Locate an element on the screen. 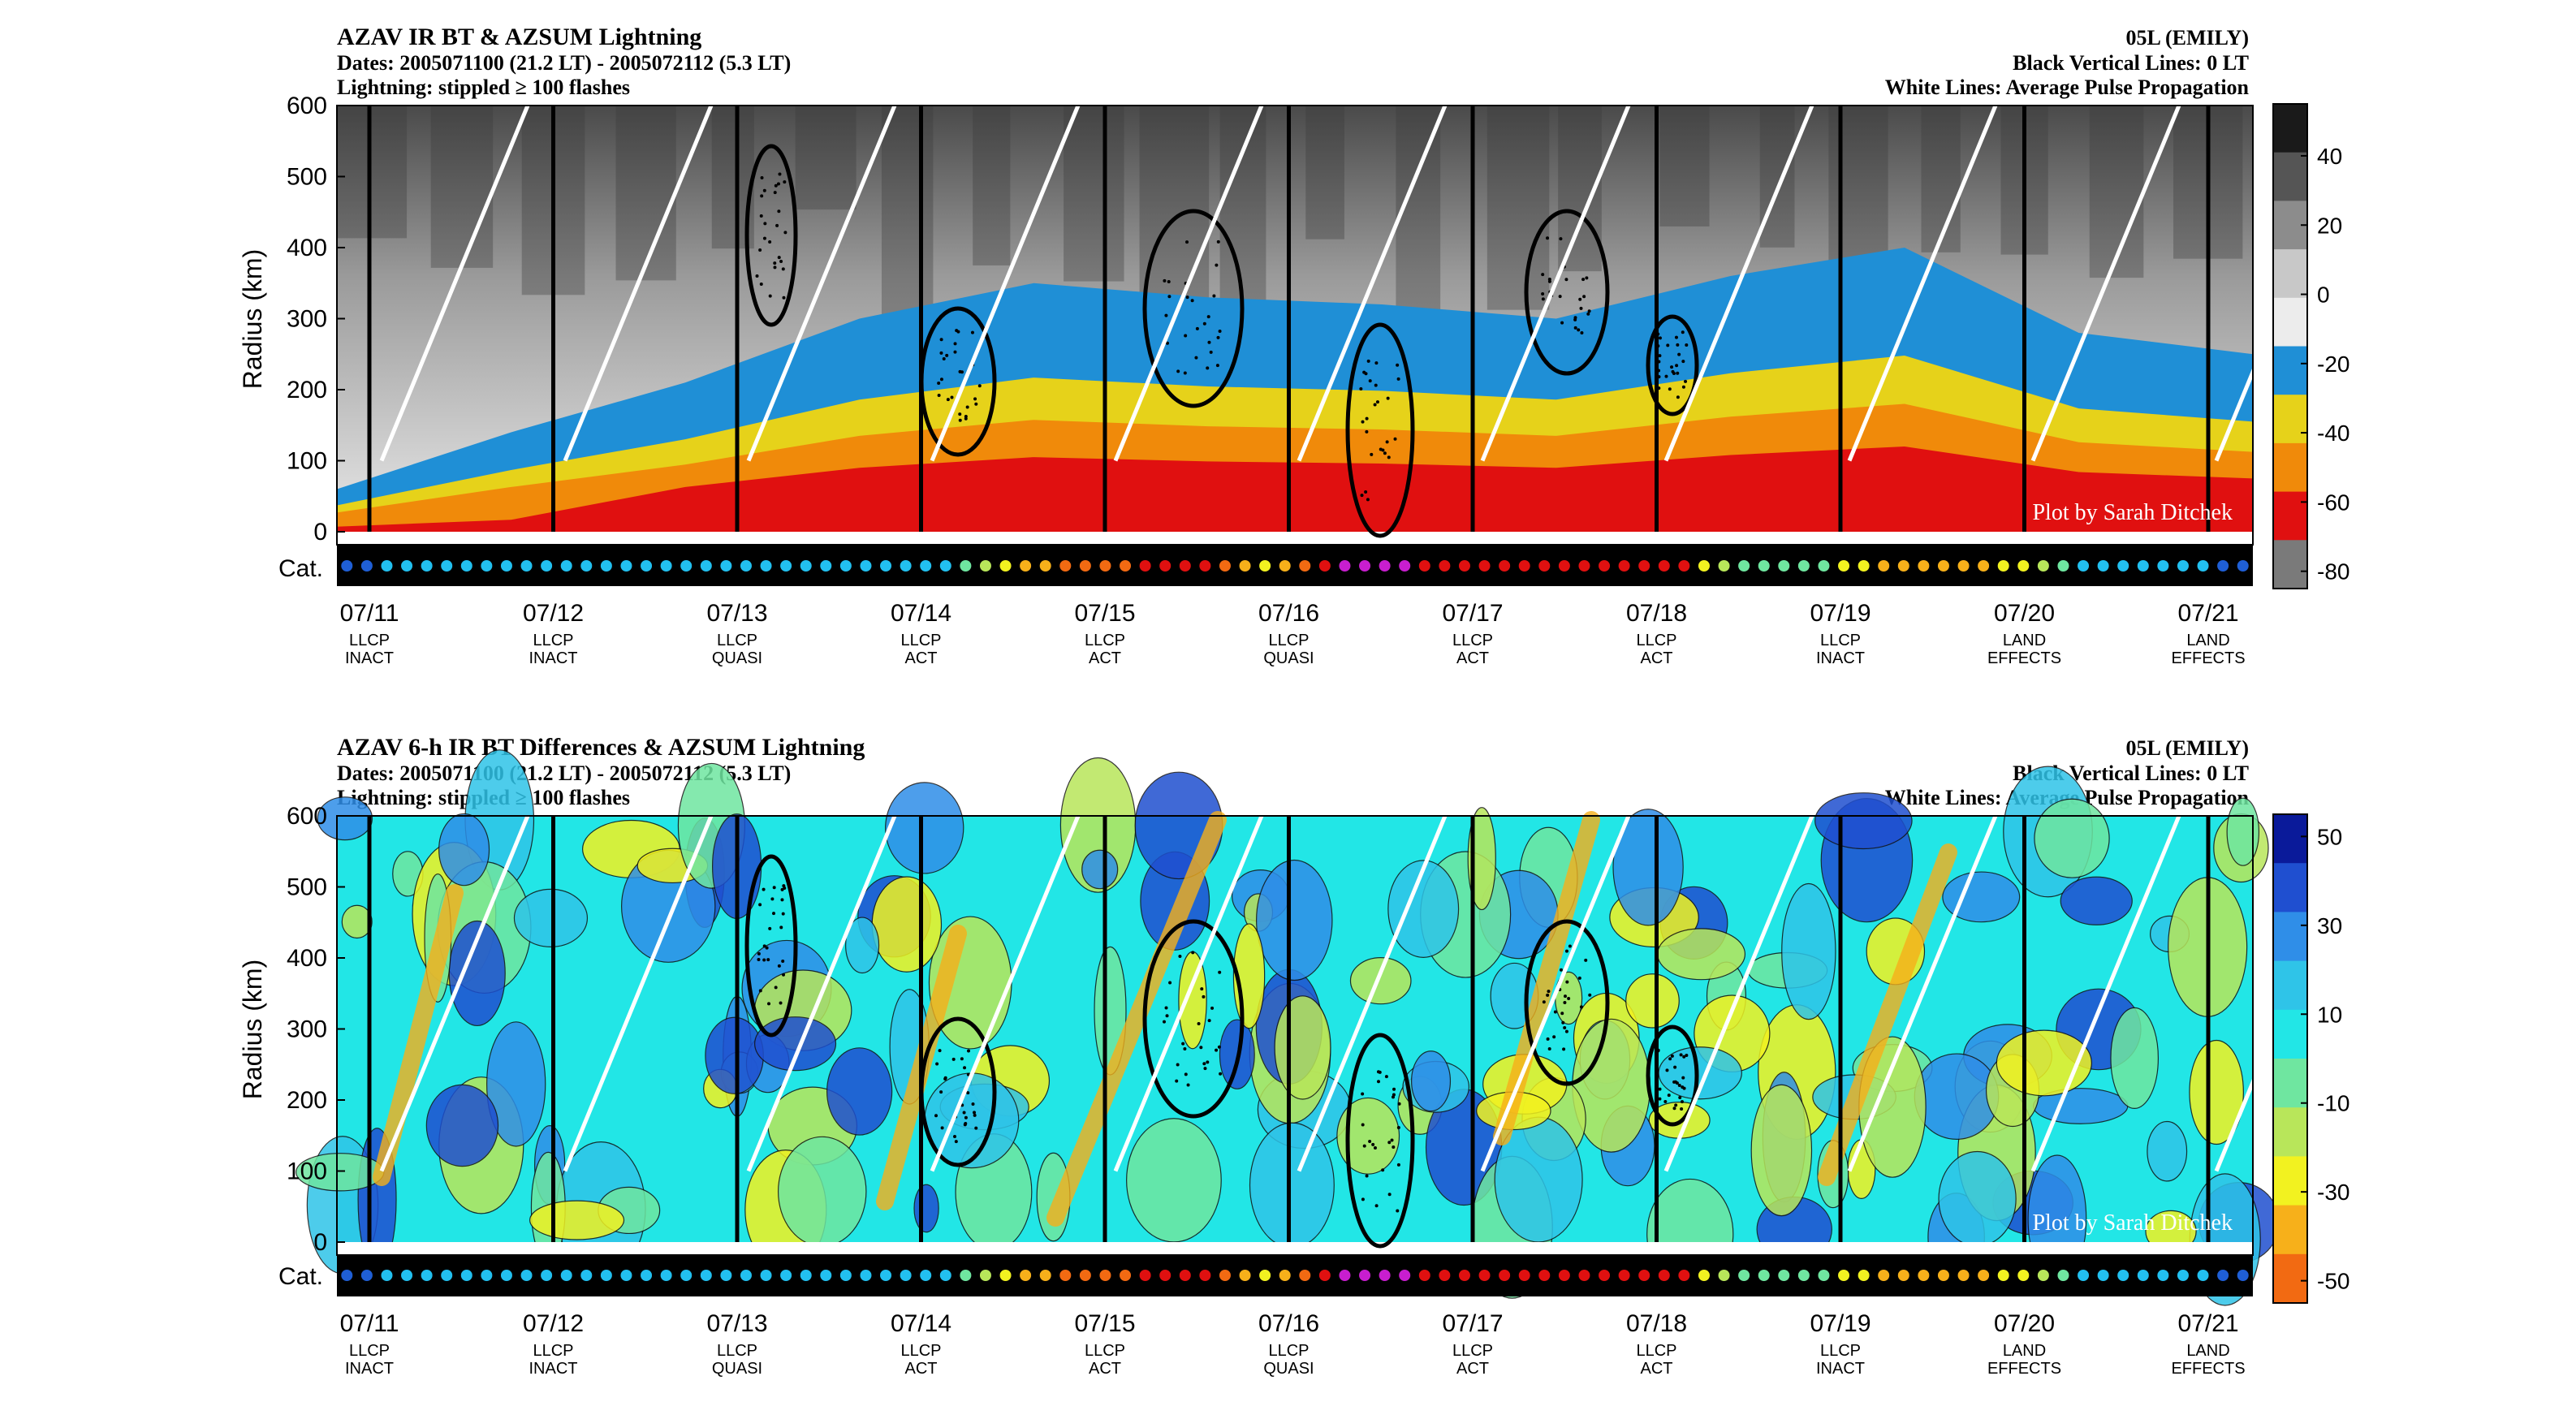 This screenshot has width=2576, height=1402. panel1-xtick-regime-line2: QUASI is located at coordinates (737, 658).